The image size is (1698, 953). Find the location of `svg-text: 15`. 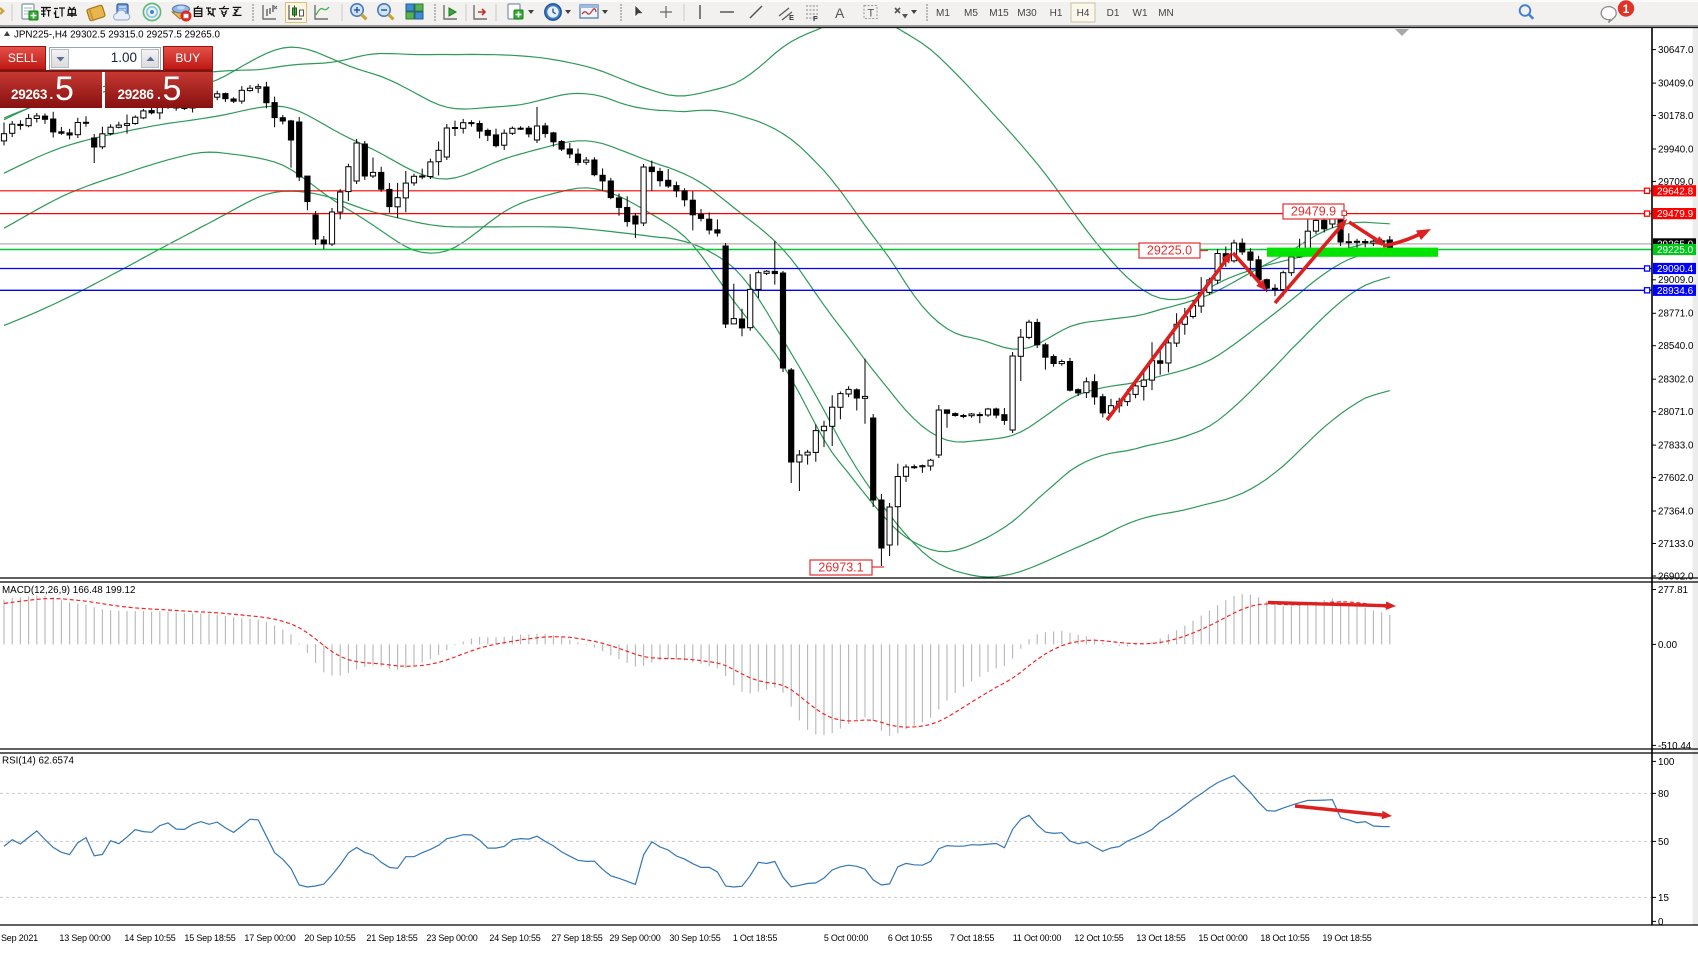

svg-text: 15 is located at coordinates (1663, 898).